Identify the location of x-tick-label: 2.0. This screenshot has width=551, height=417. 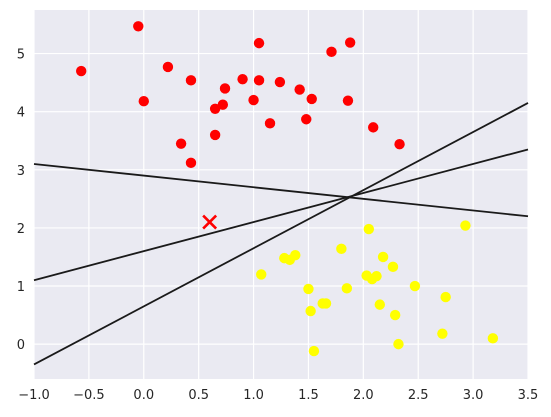
(363, 395).